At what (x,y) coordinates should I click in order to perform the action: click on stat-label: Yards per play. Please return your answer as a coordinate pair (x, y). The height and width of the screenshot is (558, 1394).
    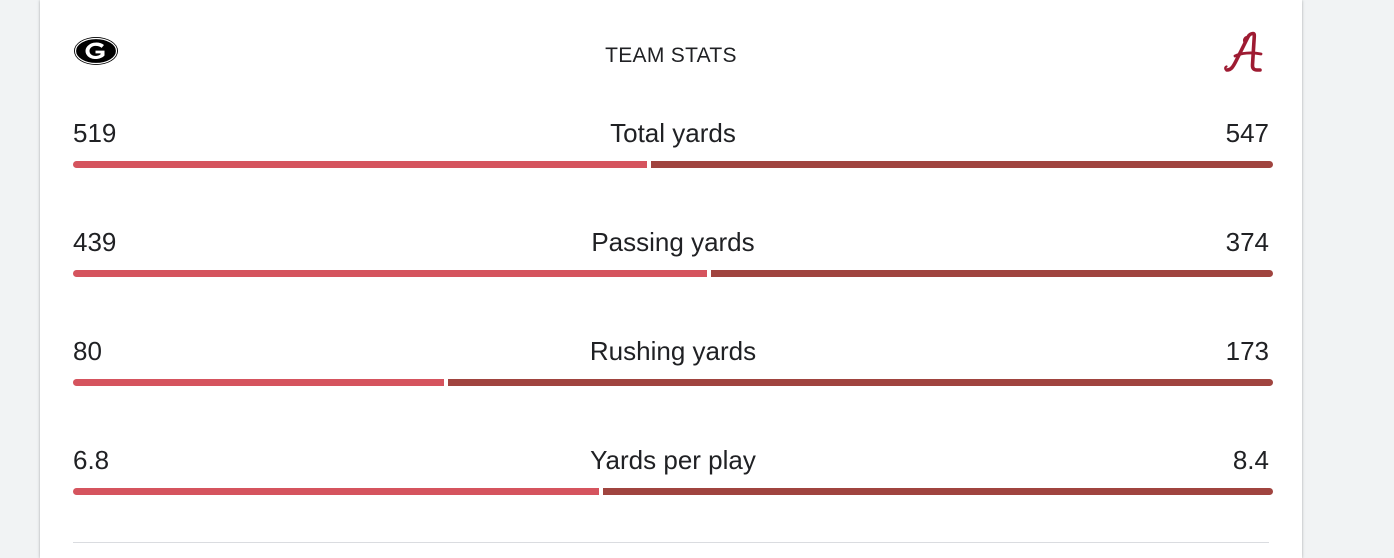
    Looking at the image, I should click on (673, 460).